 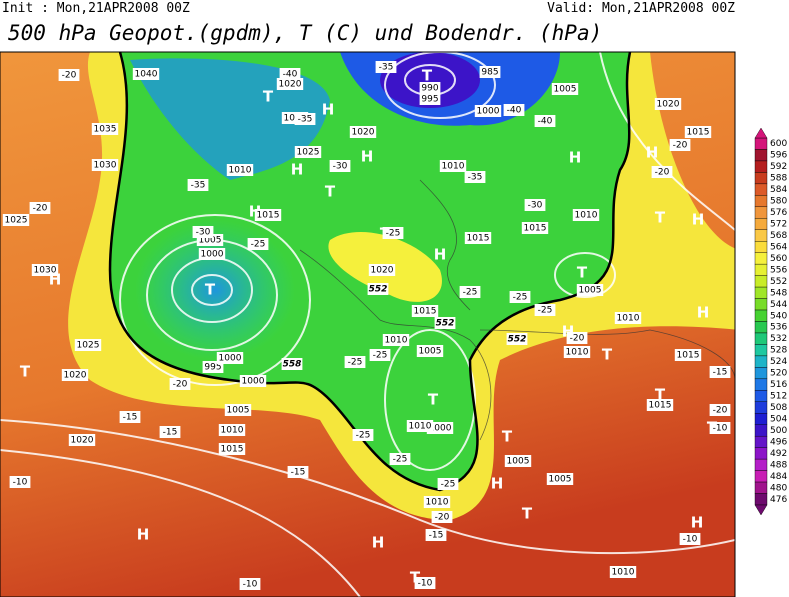 I want to click on contour-label: -15, so click(x=436, y=536).